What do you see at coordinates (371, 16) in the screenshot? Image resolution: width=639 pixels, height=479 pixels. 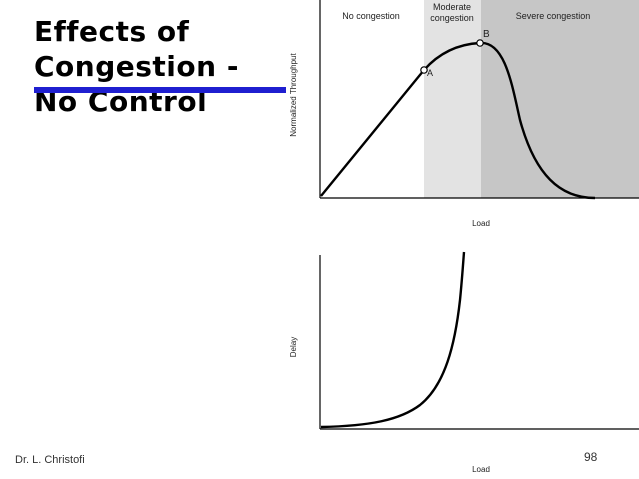 I see `region-label-no-congestion: No congestion` at bounding box center [371, 16].